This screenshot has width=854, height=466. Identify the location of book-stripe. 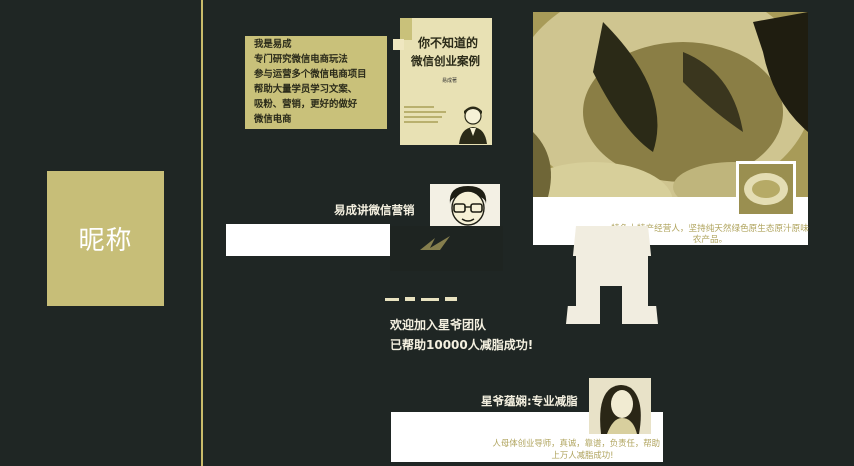
(406, 29).